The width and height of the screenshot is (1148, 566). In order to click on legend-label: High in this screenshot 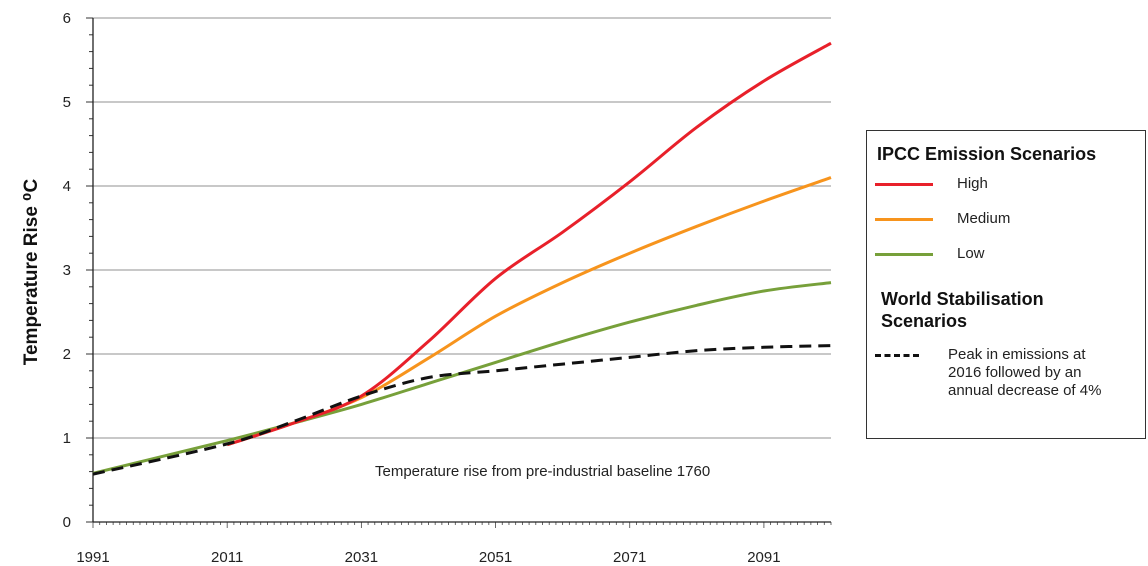, I will do `click(972, 183)`.